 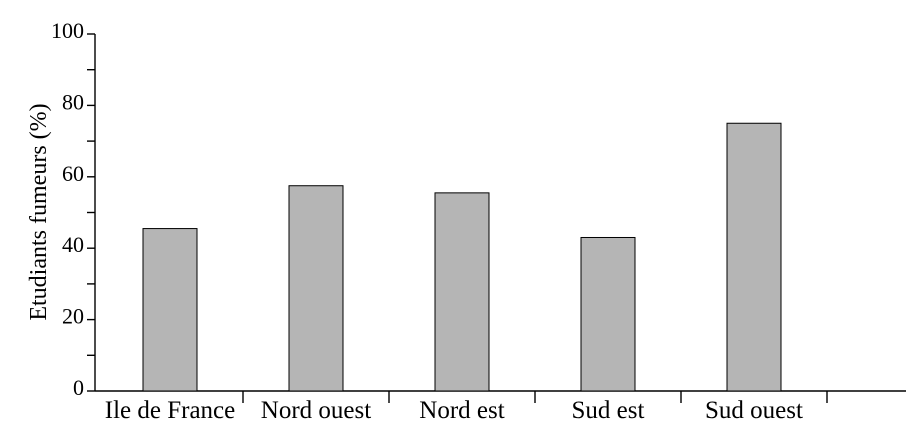 What do you see at coordinates (73, 173) in the screenshot?
I see `y-tick-label: 60` at bounding box center [73, 173].